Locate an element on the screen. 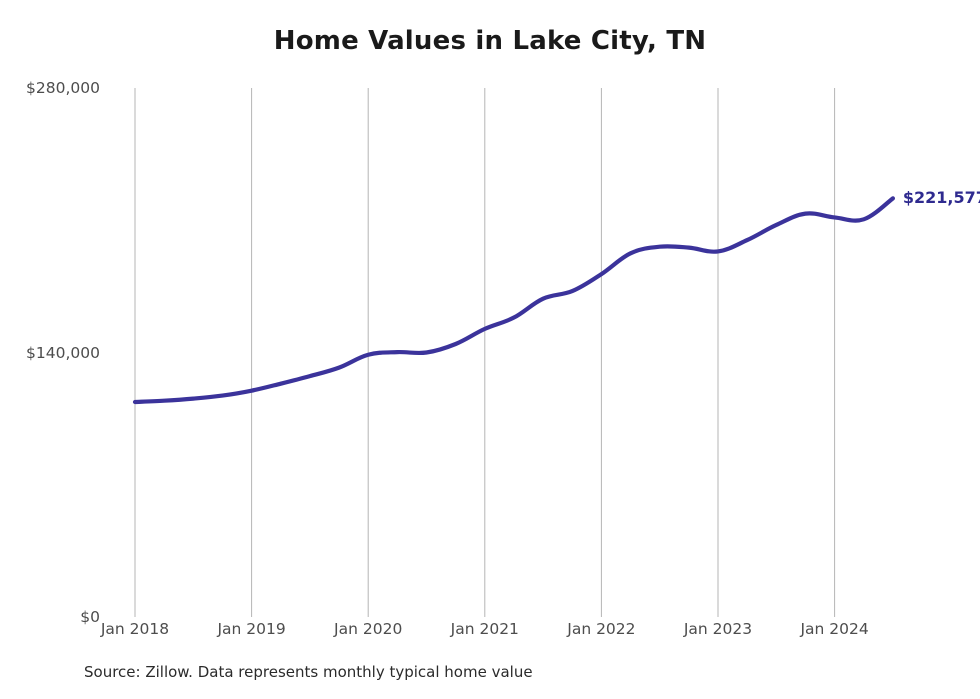  x-tick-jan-2021: Jan 2021 is located at coordinates (484, 629).